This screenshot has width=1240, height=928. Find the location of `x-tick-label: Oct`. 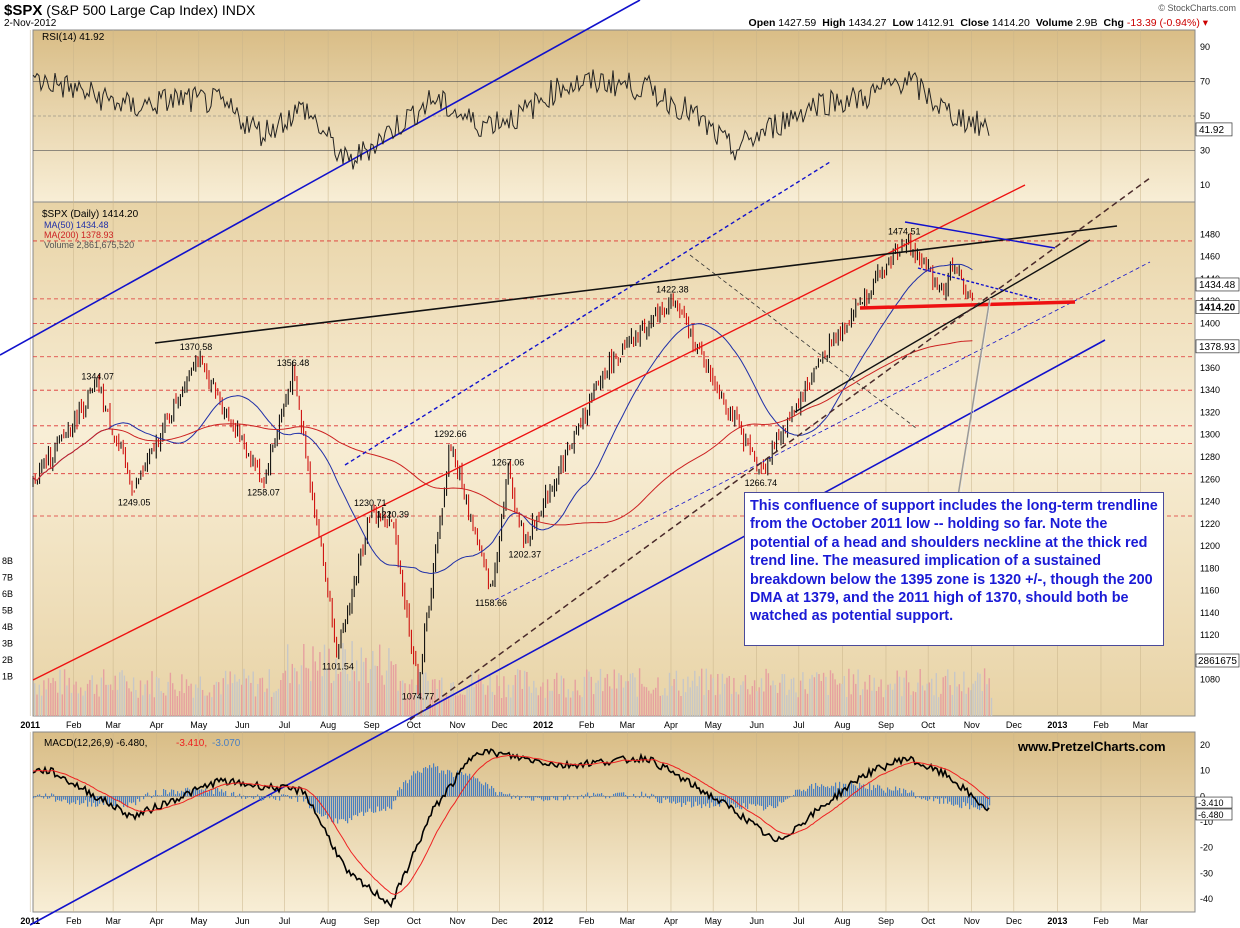

x-tick-label: Oct is located at coordinates (414, 725).